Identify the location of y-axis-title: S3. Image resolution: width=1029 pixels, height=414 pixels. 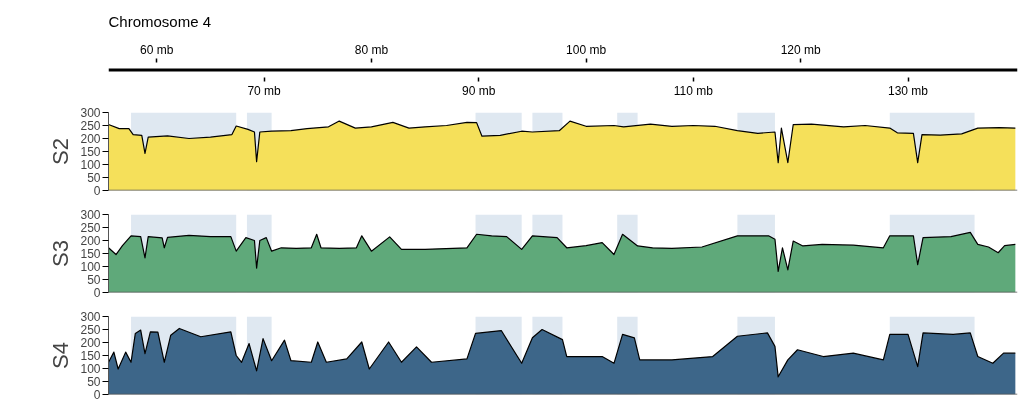
(61, 253).